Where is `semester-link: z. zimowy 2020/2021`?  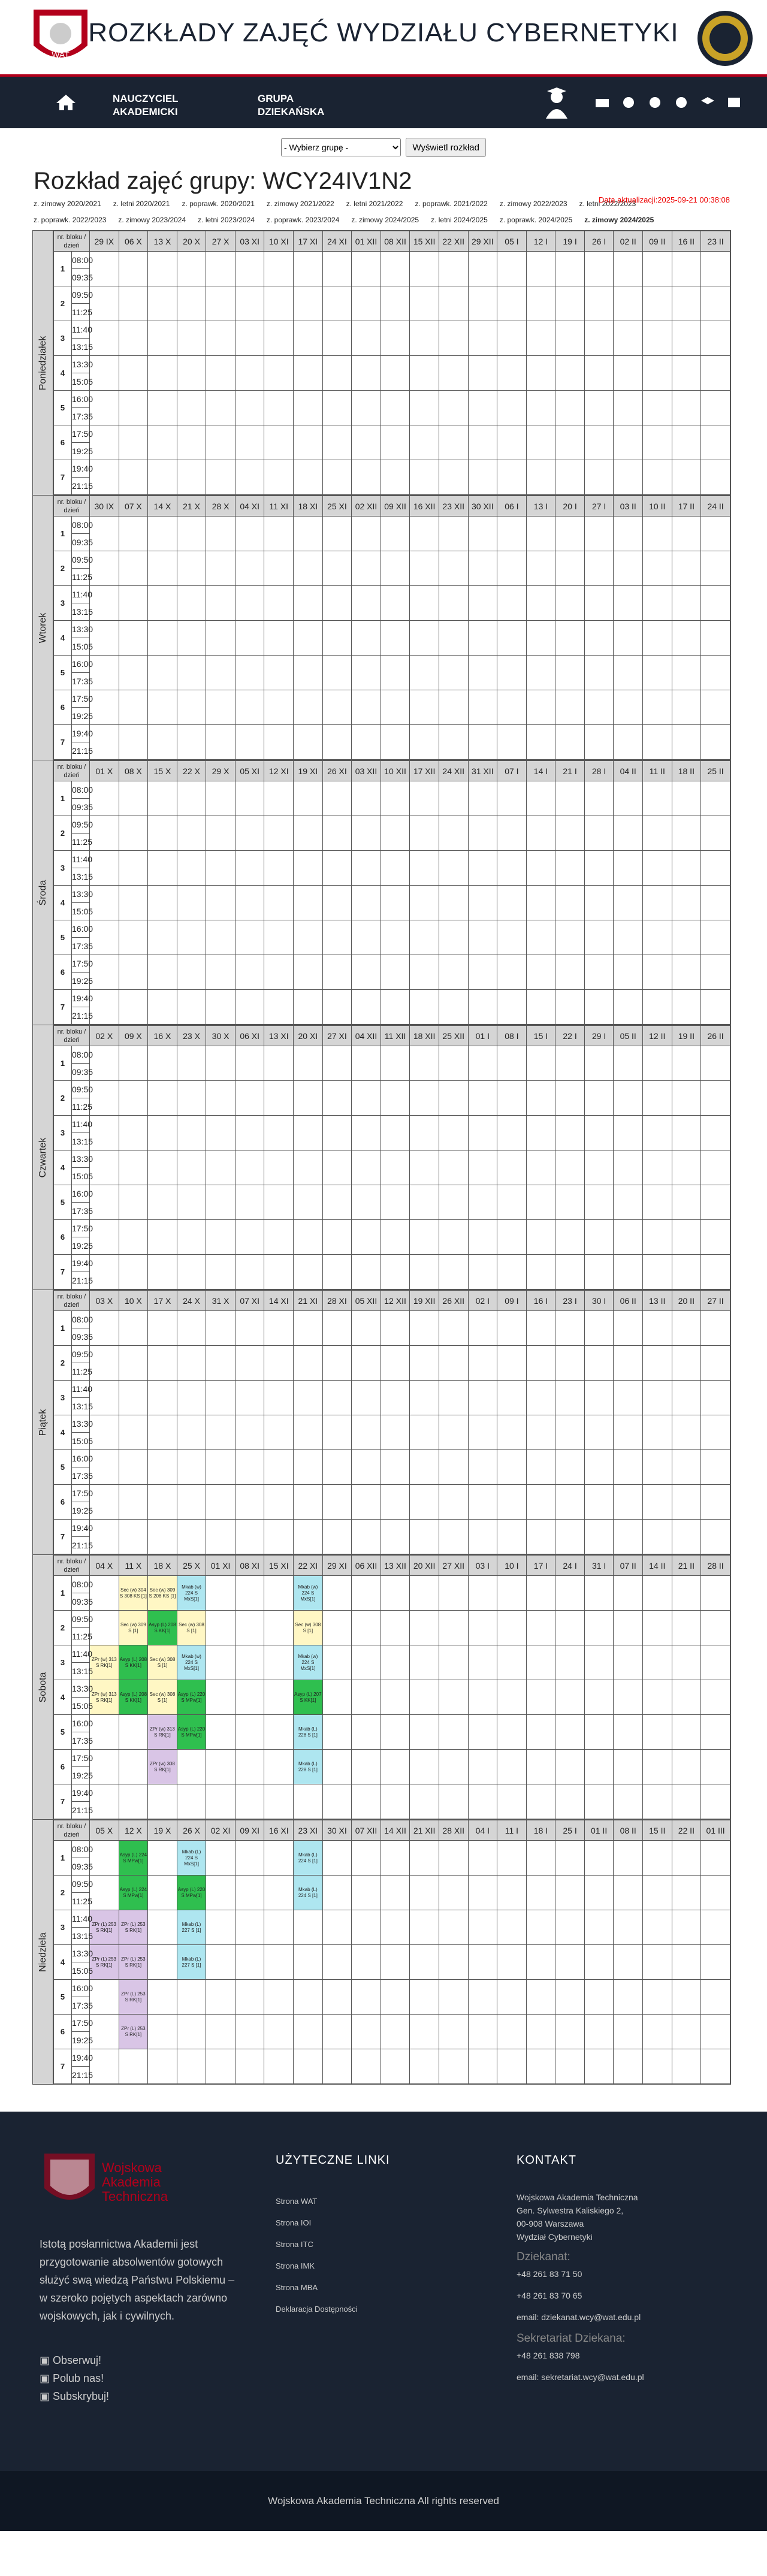 semester-link: z. zimowy 2020/2021 is located at coordinates (67, 204).